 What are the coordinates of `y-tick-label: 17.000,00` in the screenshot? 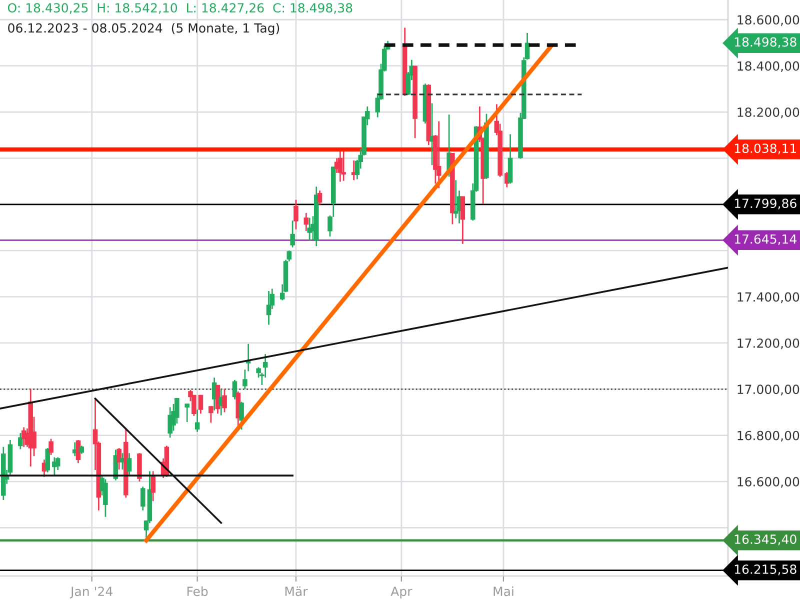 It's located at (769, 390).